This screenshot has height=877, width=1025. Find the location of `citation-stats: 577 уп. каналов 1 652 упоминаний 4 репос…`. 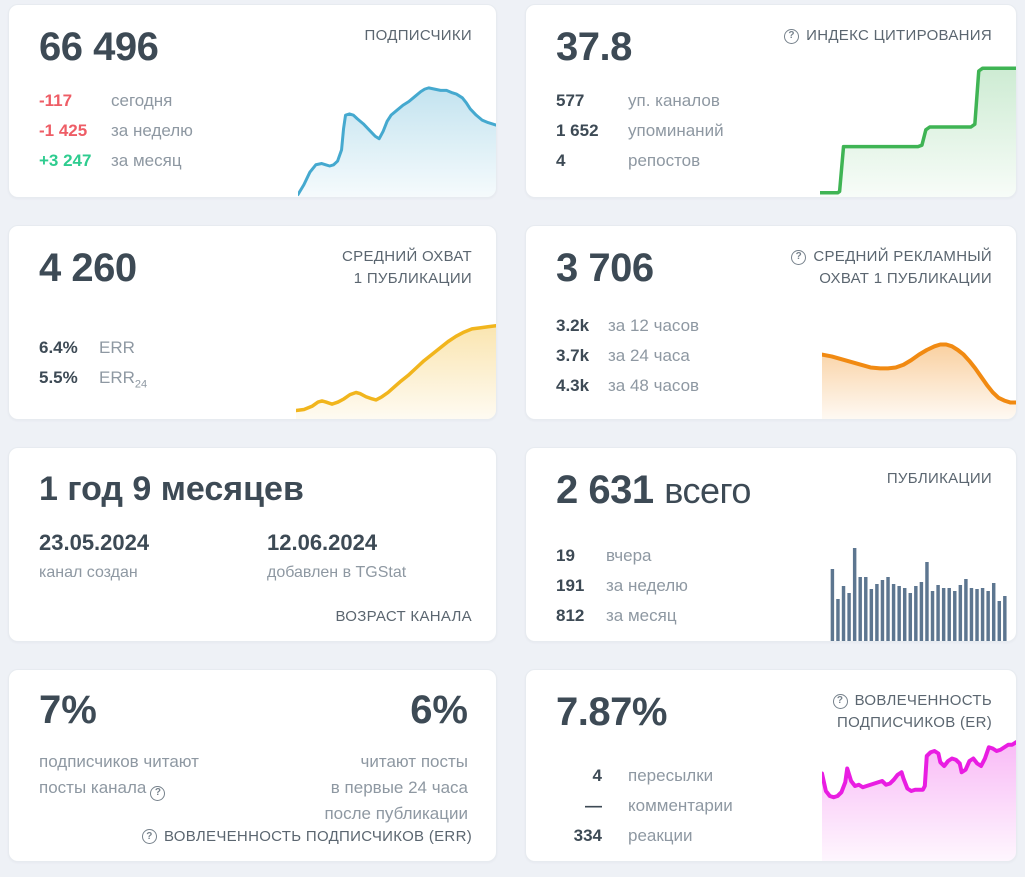

citation-stats: 577 уп. каналов 1 652 упоминаний 4 репос… is located at coordinates (640, 136).